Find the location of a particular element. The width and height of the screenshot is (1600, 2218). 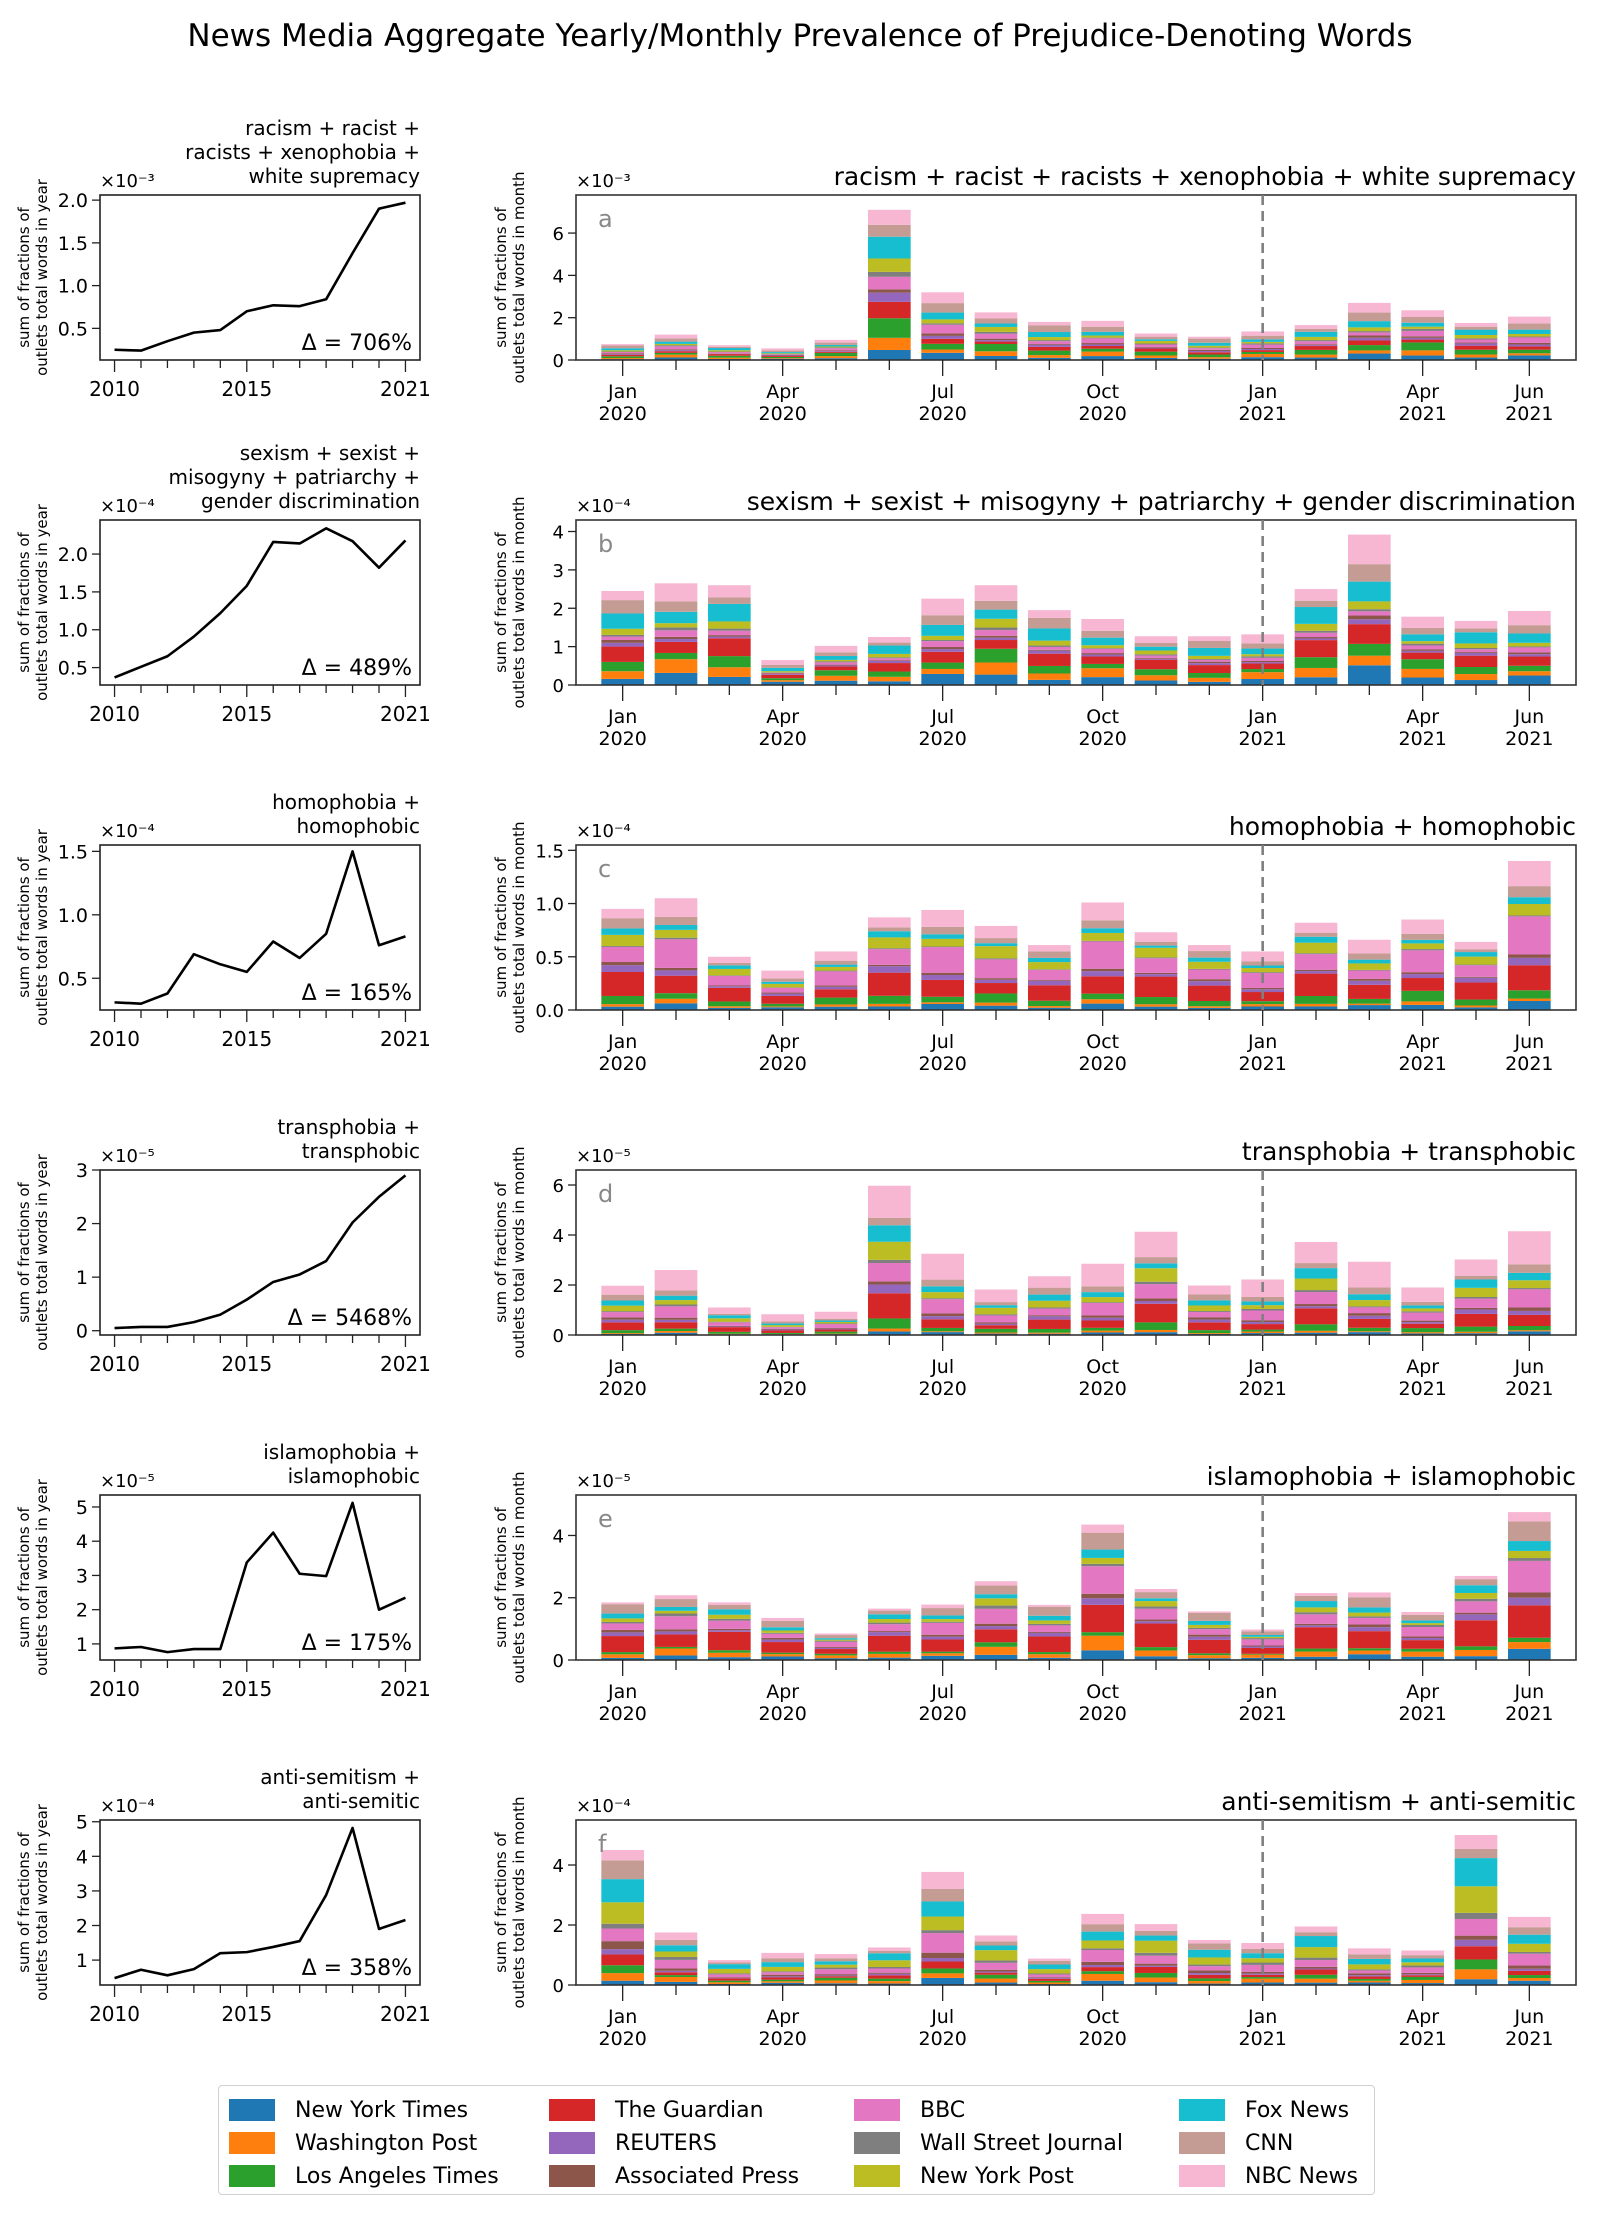

y-multiplier-label: ×10⁻⁴ is located at coordinates (603, 831).